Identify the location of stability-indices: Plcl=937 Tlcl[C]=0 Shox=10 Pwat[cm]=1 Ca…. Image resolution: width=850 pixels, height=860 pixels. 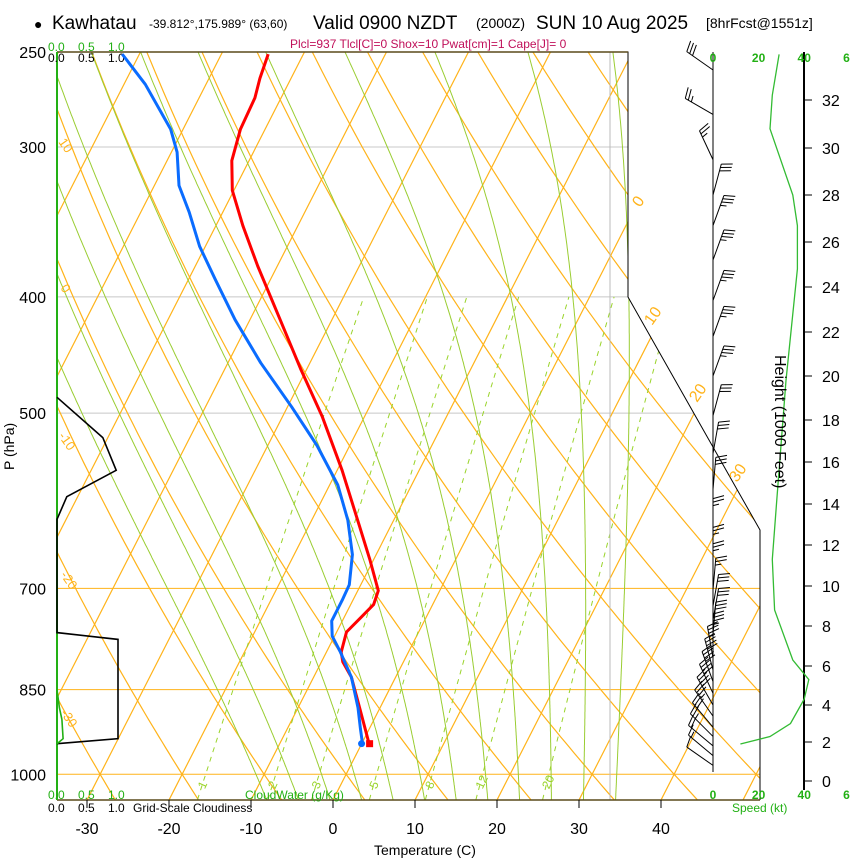
(428, 44).